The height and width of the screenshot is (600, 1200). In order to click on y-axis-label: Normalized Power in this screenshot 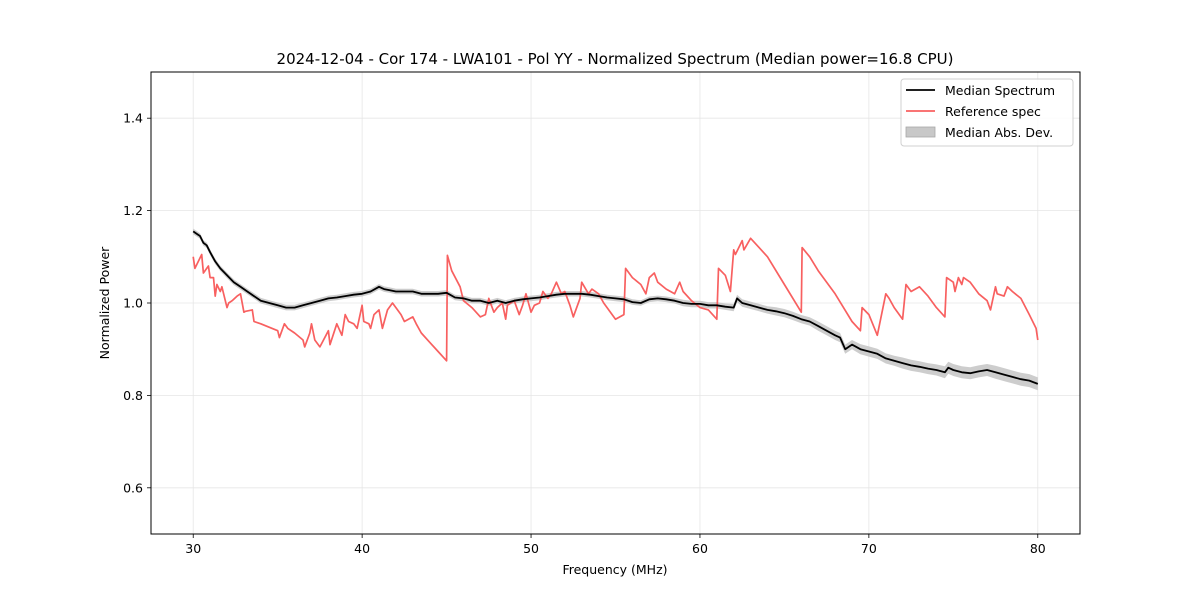, I will do `click(104, 303)`.